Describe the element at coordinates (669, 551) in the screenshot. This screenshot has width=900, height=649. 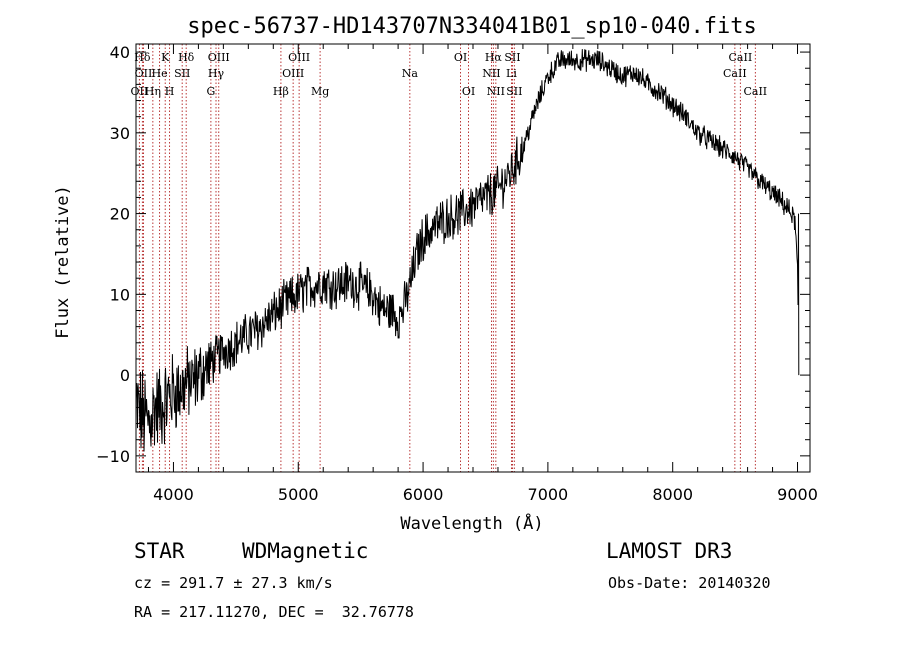
I see `survey-name: LAMOST DR3` at that location.